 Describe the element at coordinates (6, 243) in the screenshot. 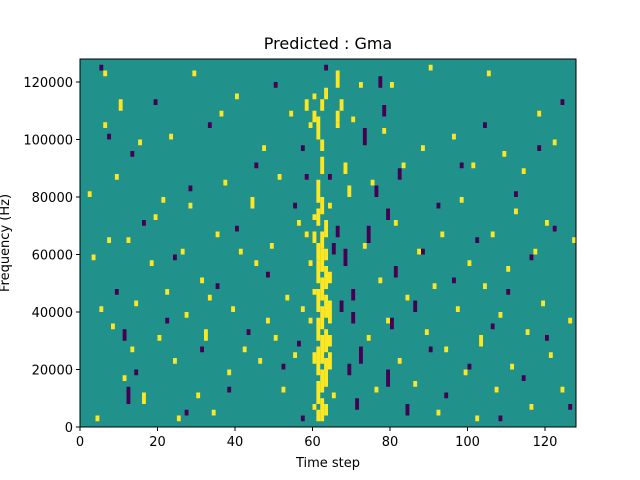

I see `y-axis-label: Frequency (Hz)` at that location.